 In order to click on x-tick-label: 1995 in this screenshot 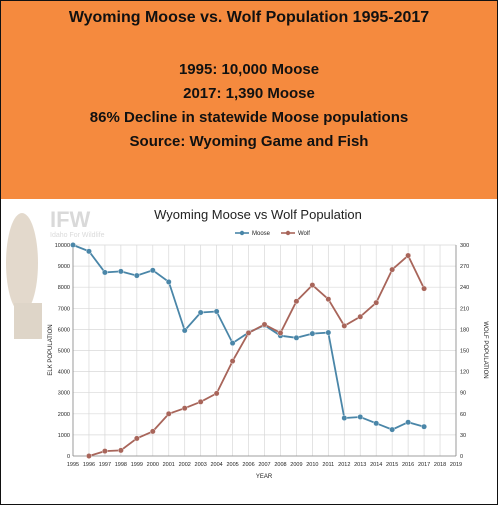, I will do `click(73, 465)`.